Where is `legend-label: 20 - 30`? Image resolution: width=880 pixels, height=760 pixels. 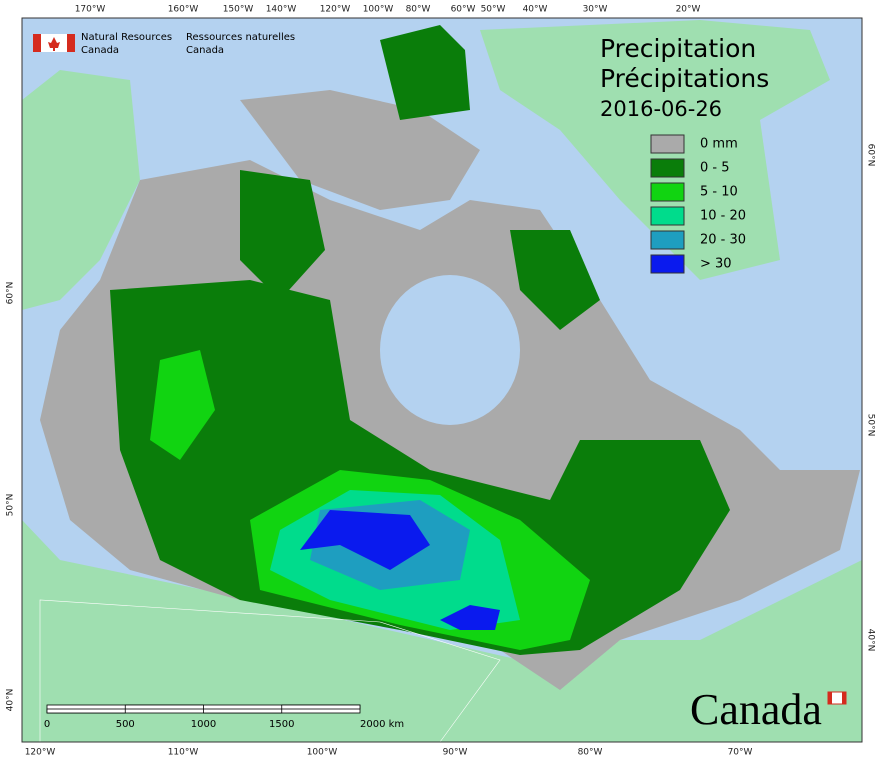 legend-label: 20 - 30 is located at coordinates (723, 240).